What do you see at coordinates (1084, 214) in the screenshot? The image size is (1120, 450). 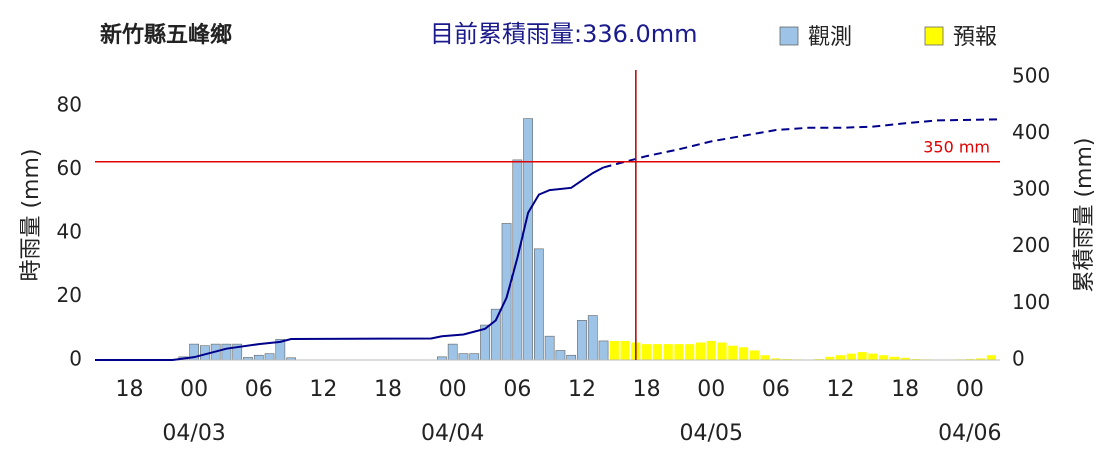 I see `y2-axis-label: 累積雨量 (mm)` at bounding box center [1084, 214].